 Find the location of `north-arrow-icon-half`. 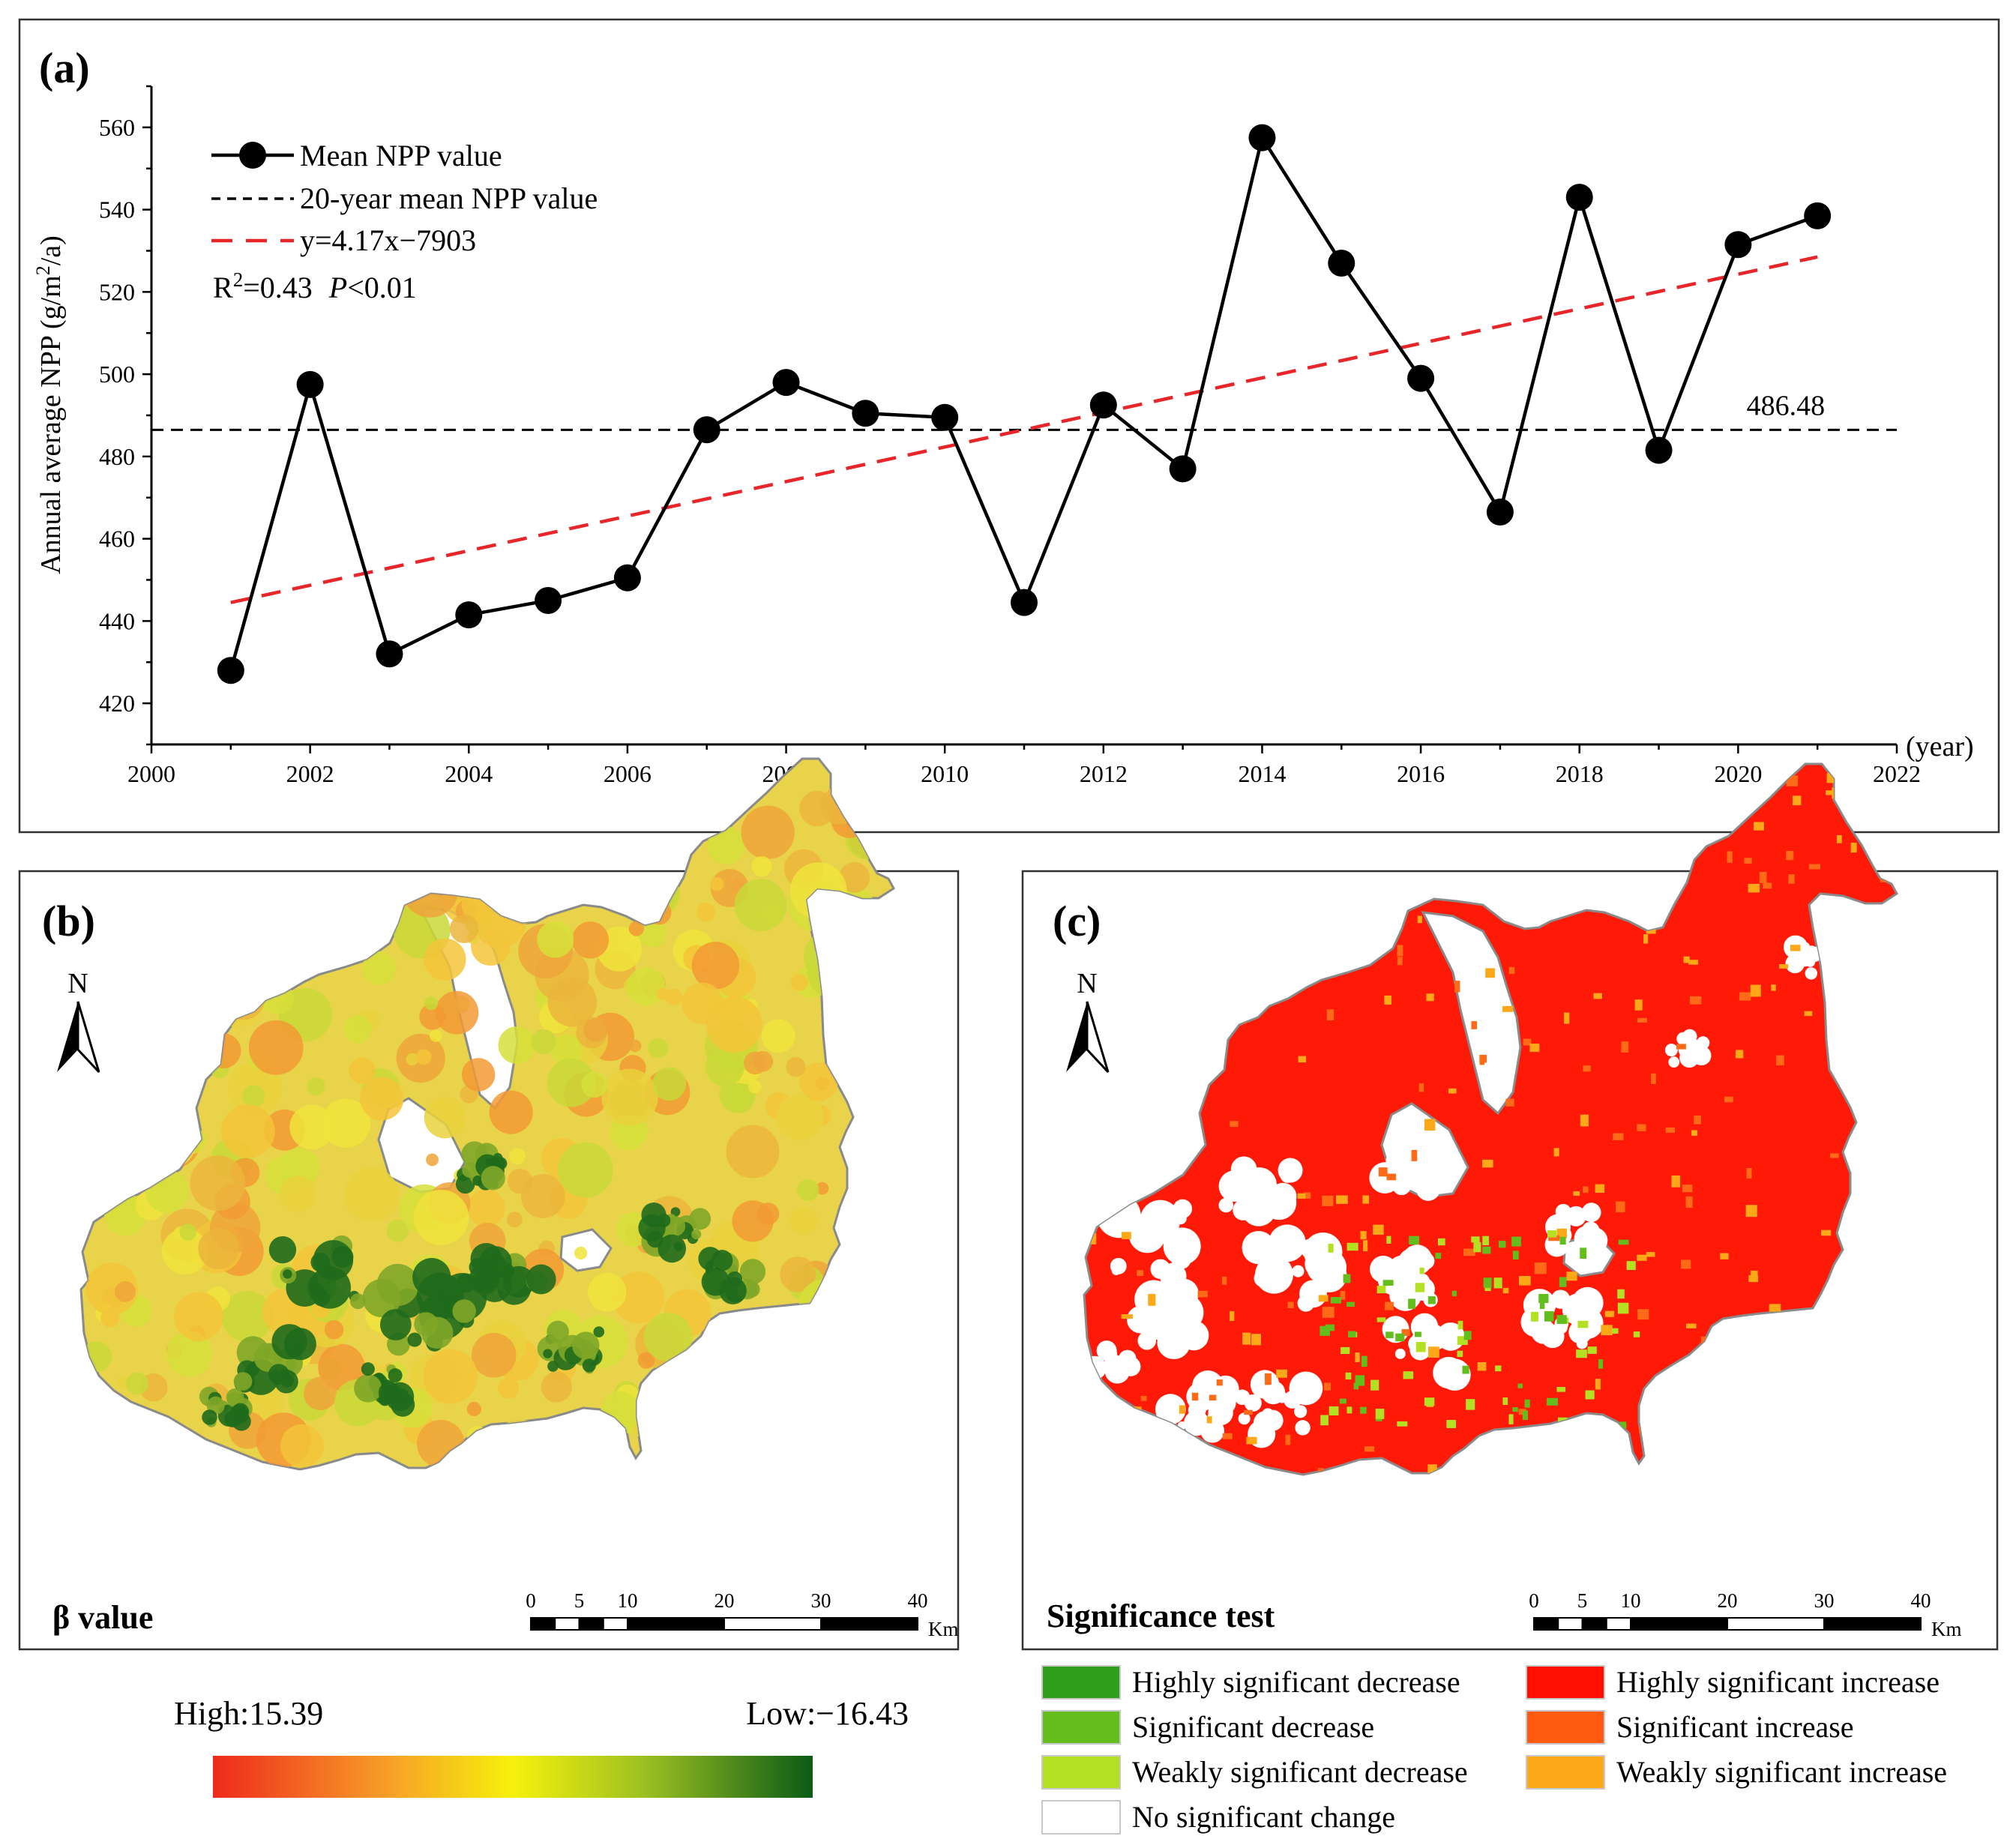

north-arrow-icon-half is located at coordinates (88, 1037).